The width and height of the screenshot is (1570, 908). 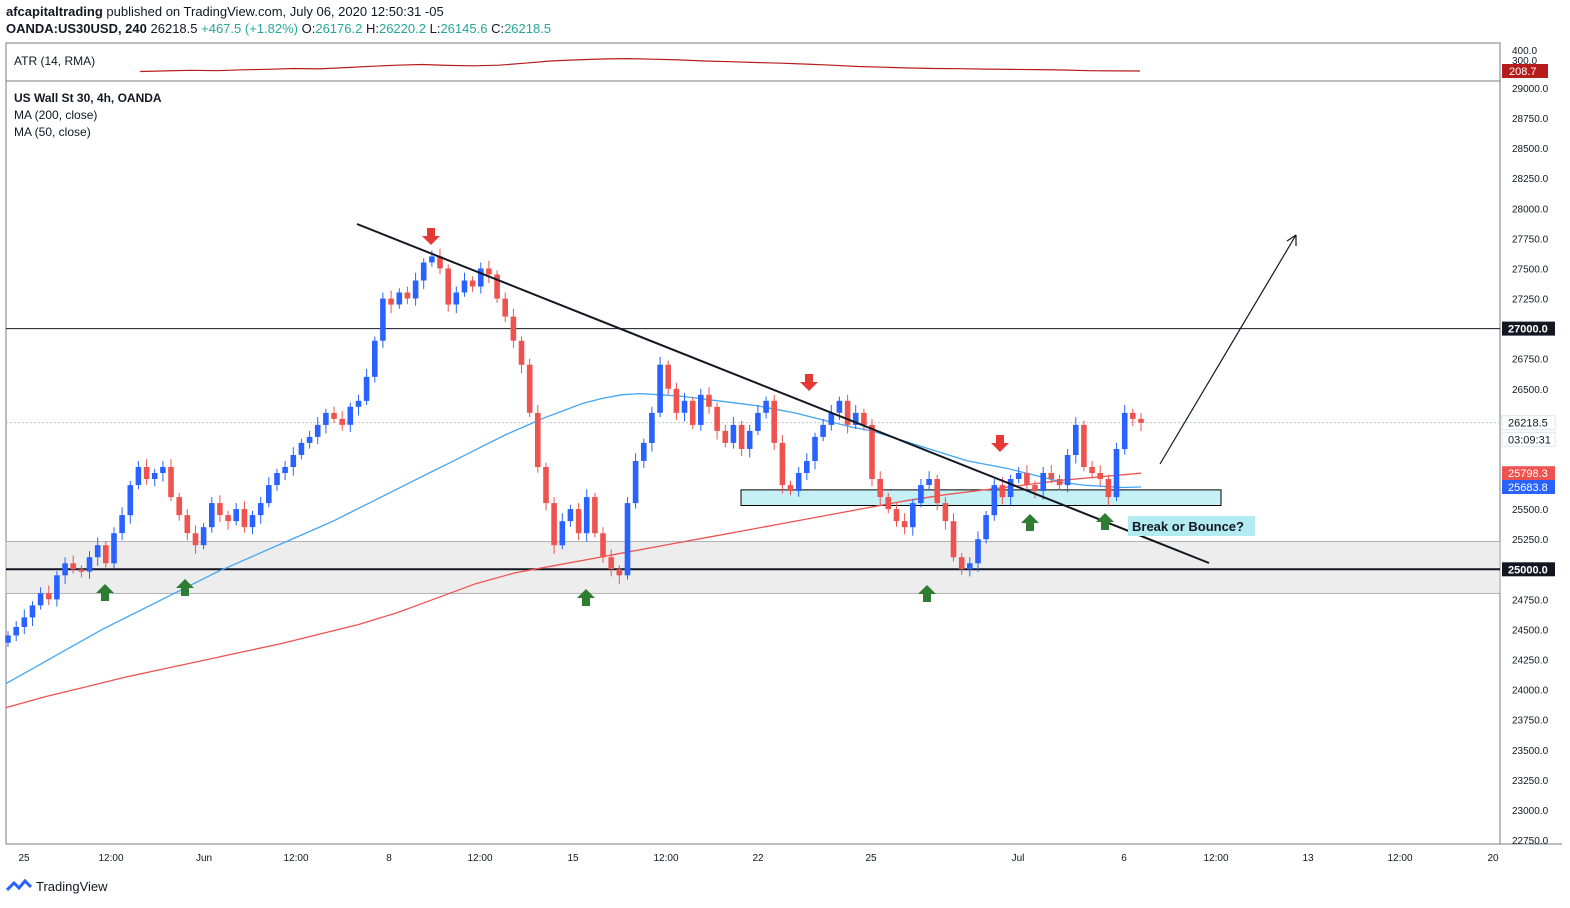 I want to click on price-axis-tick: 29000.0, so click(x=1530, y=89).